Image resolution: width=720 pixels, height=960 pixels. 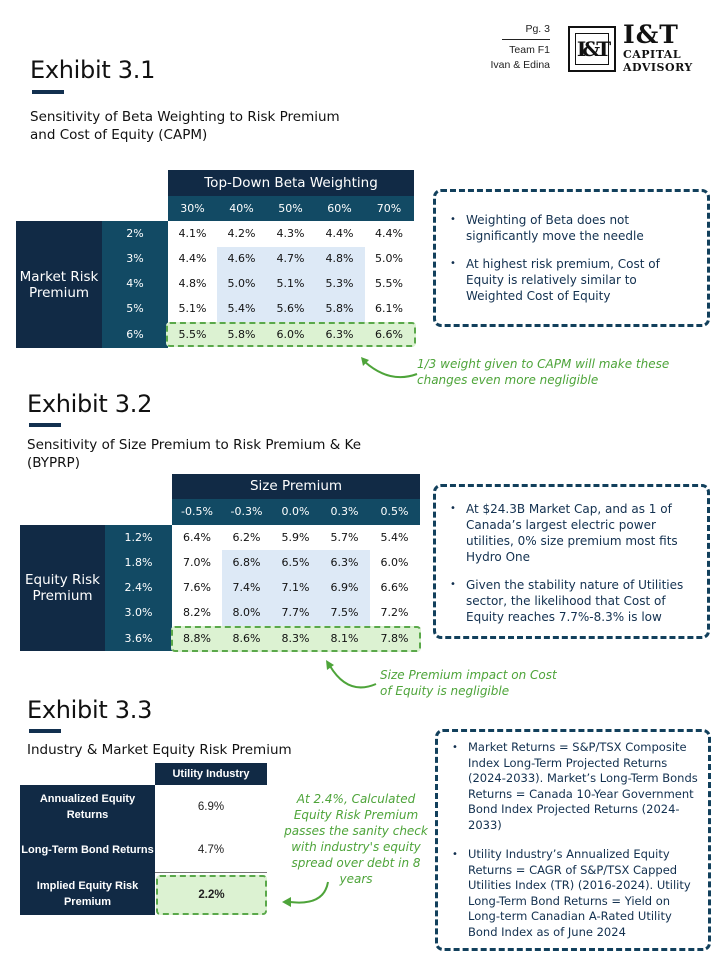 What do you see at coordinates (339, 208) in the screenshot?
I see `column-header: 60%` at bounding box center [339, 208].